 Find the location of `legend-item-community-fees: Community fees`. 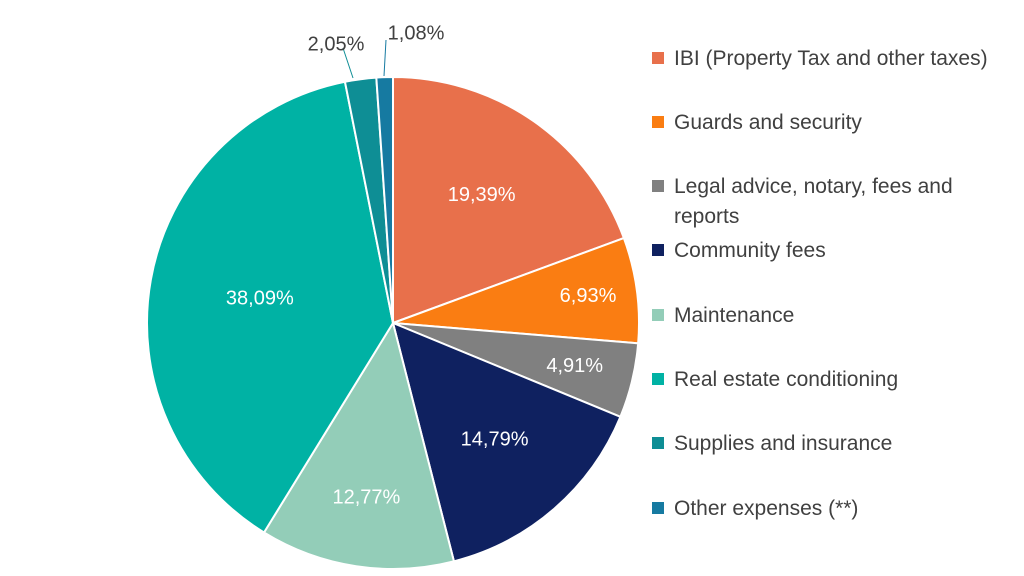

legend-item-community-fees: Community fees is located at coordinates (835, 251).